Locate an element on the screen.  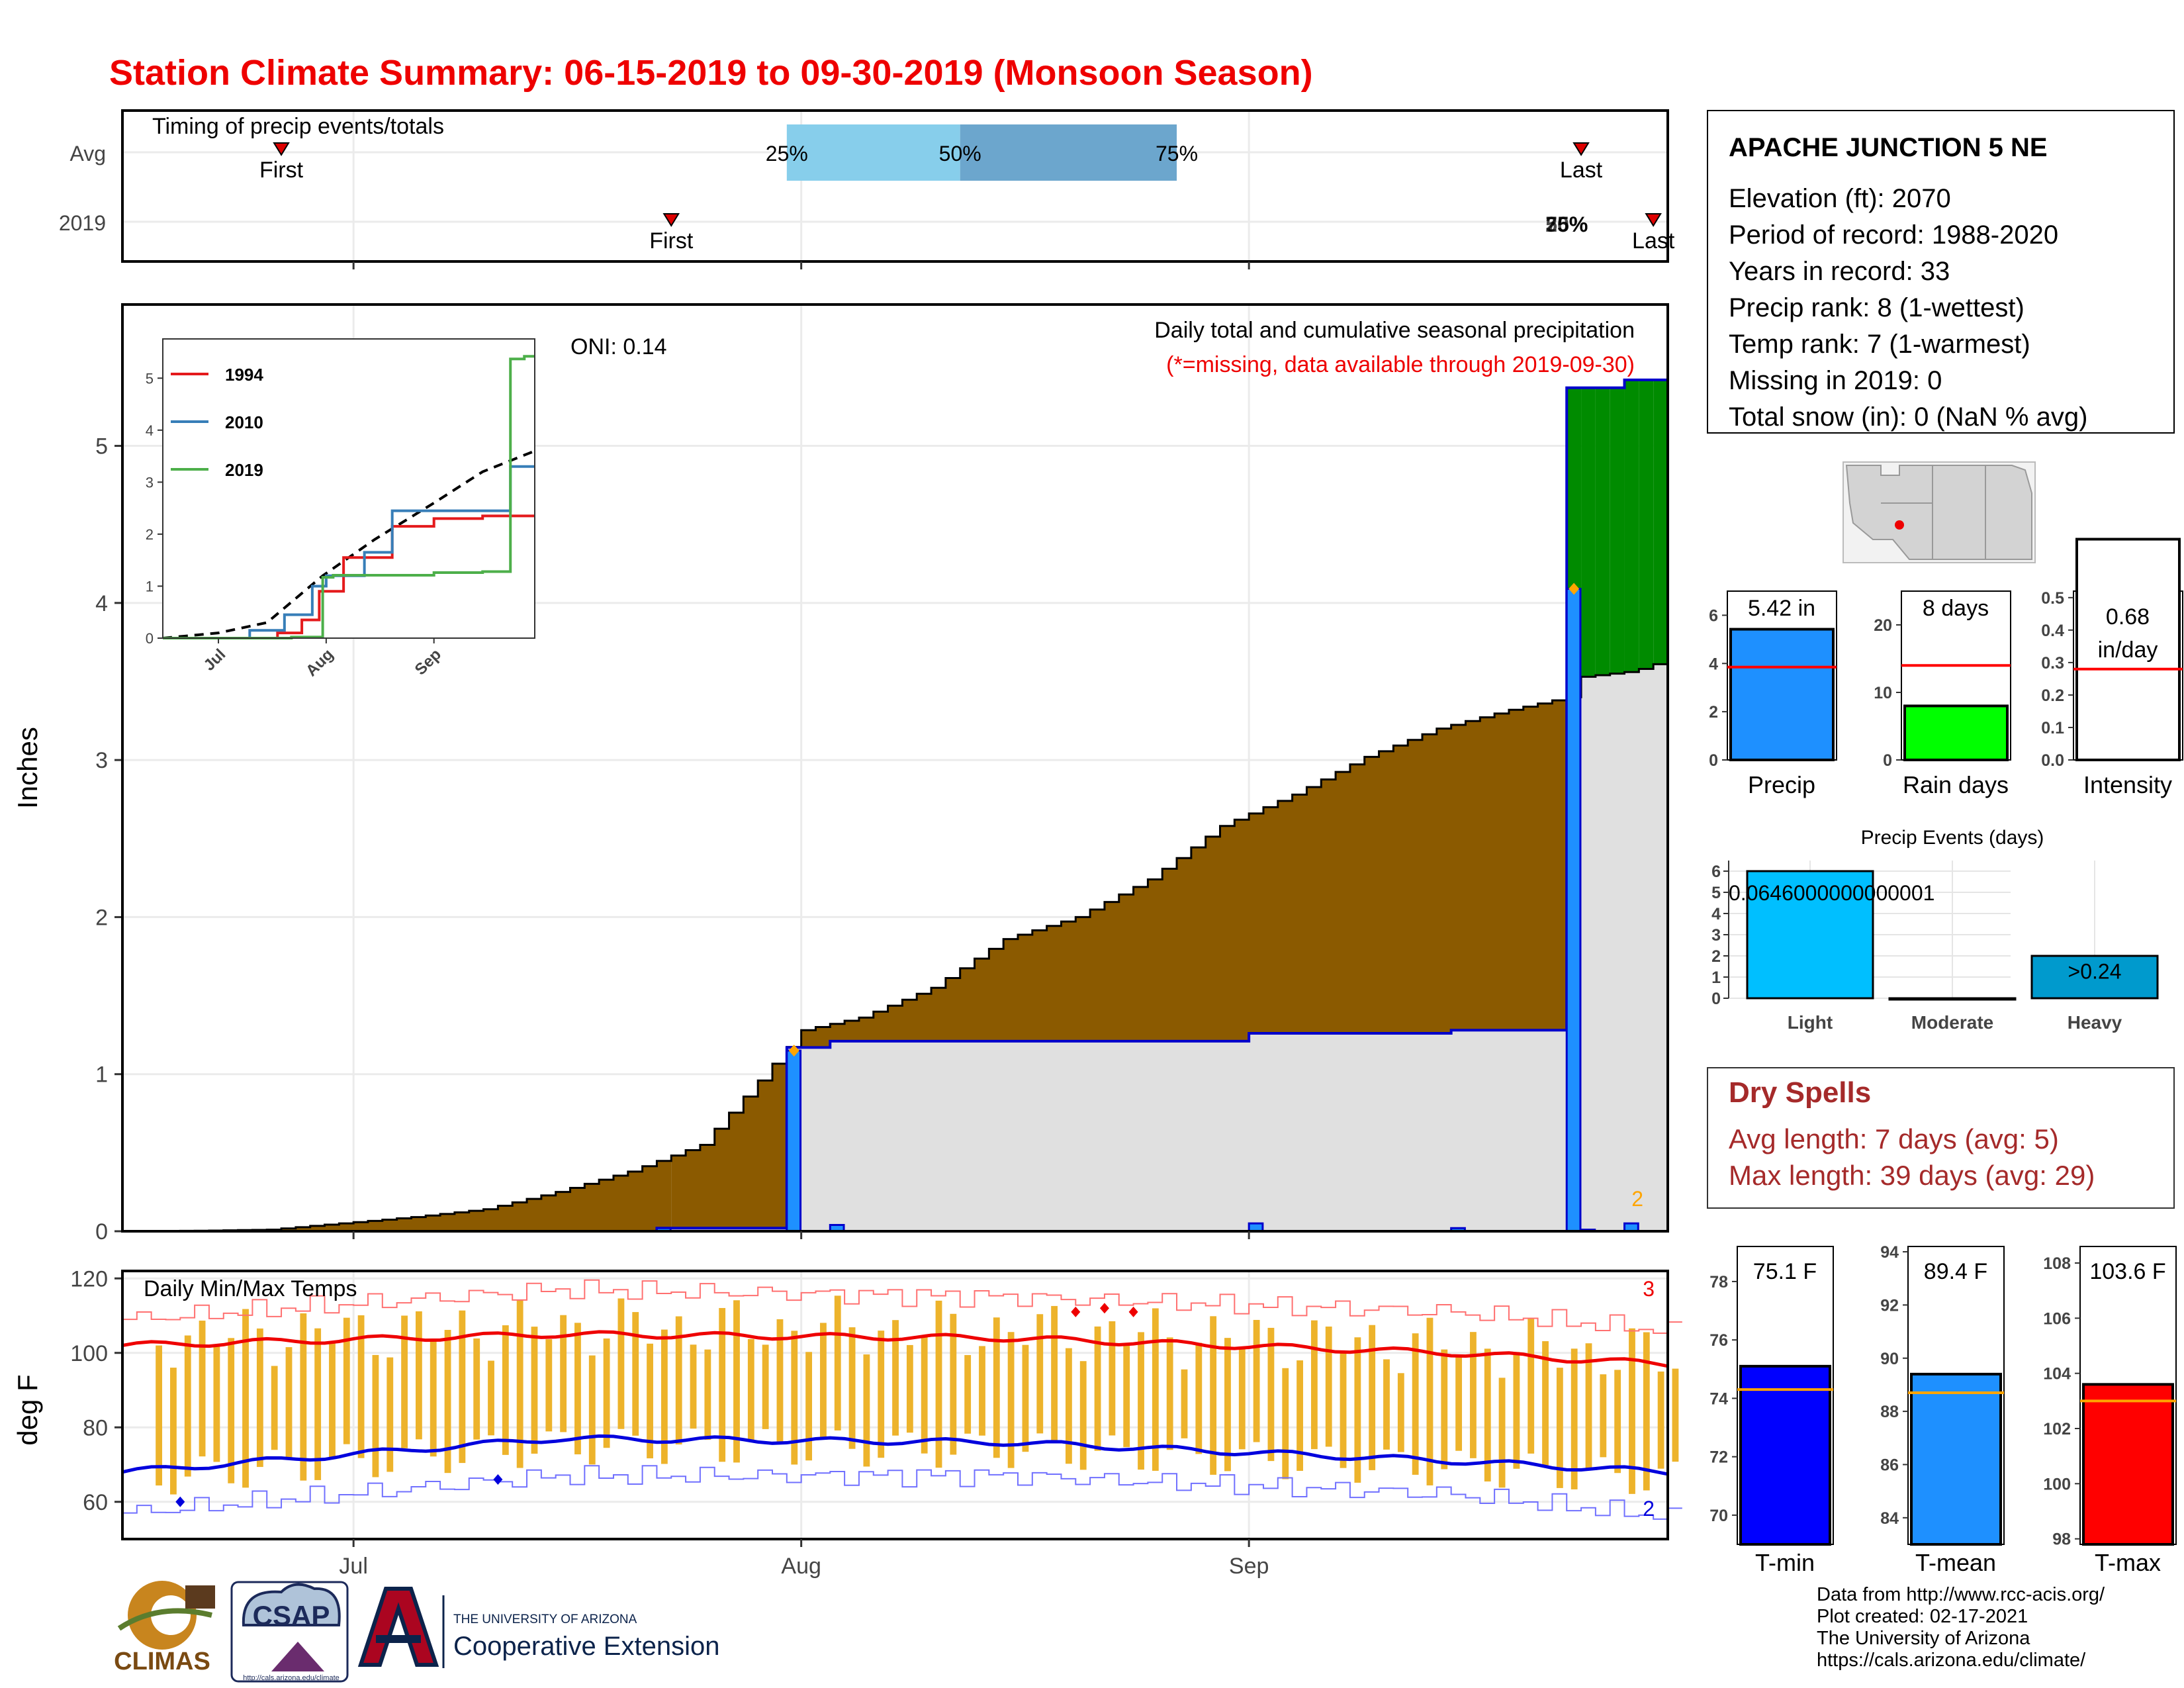
temps-frame is located at coordinates (895, 1405).